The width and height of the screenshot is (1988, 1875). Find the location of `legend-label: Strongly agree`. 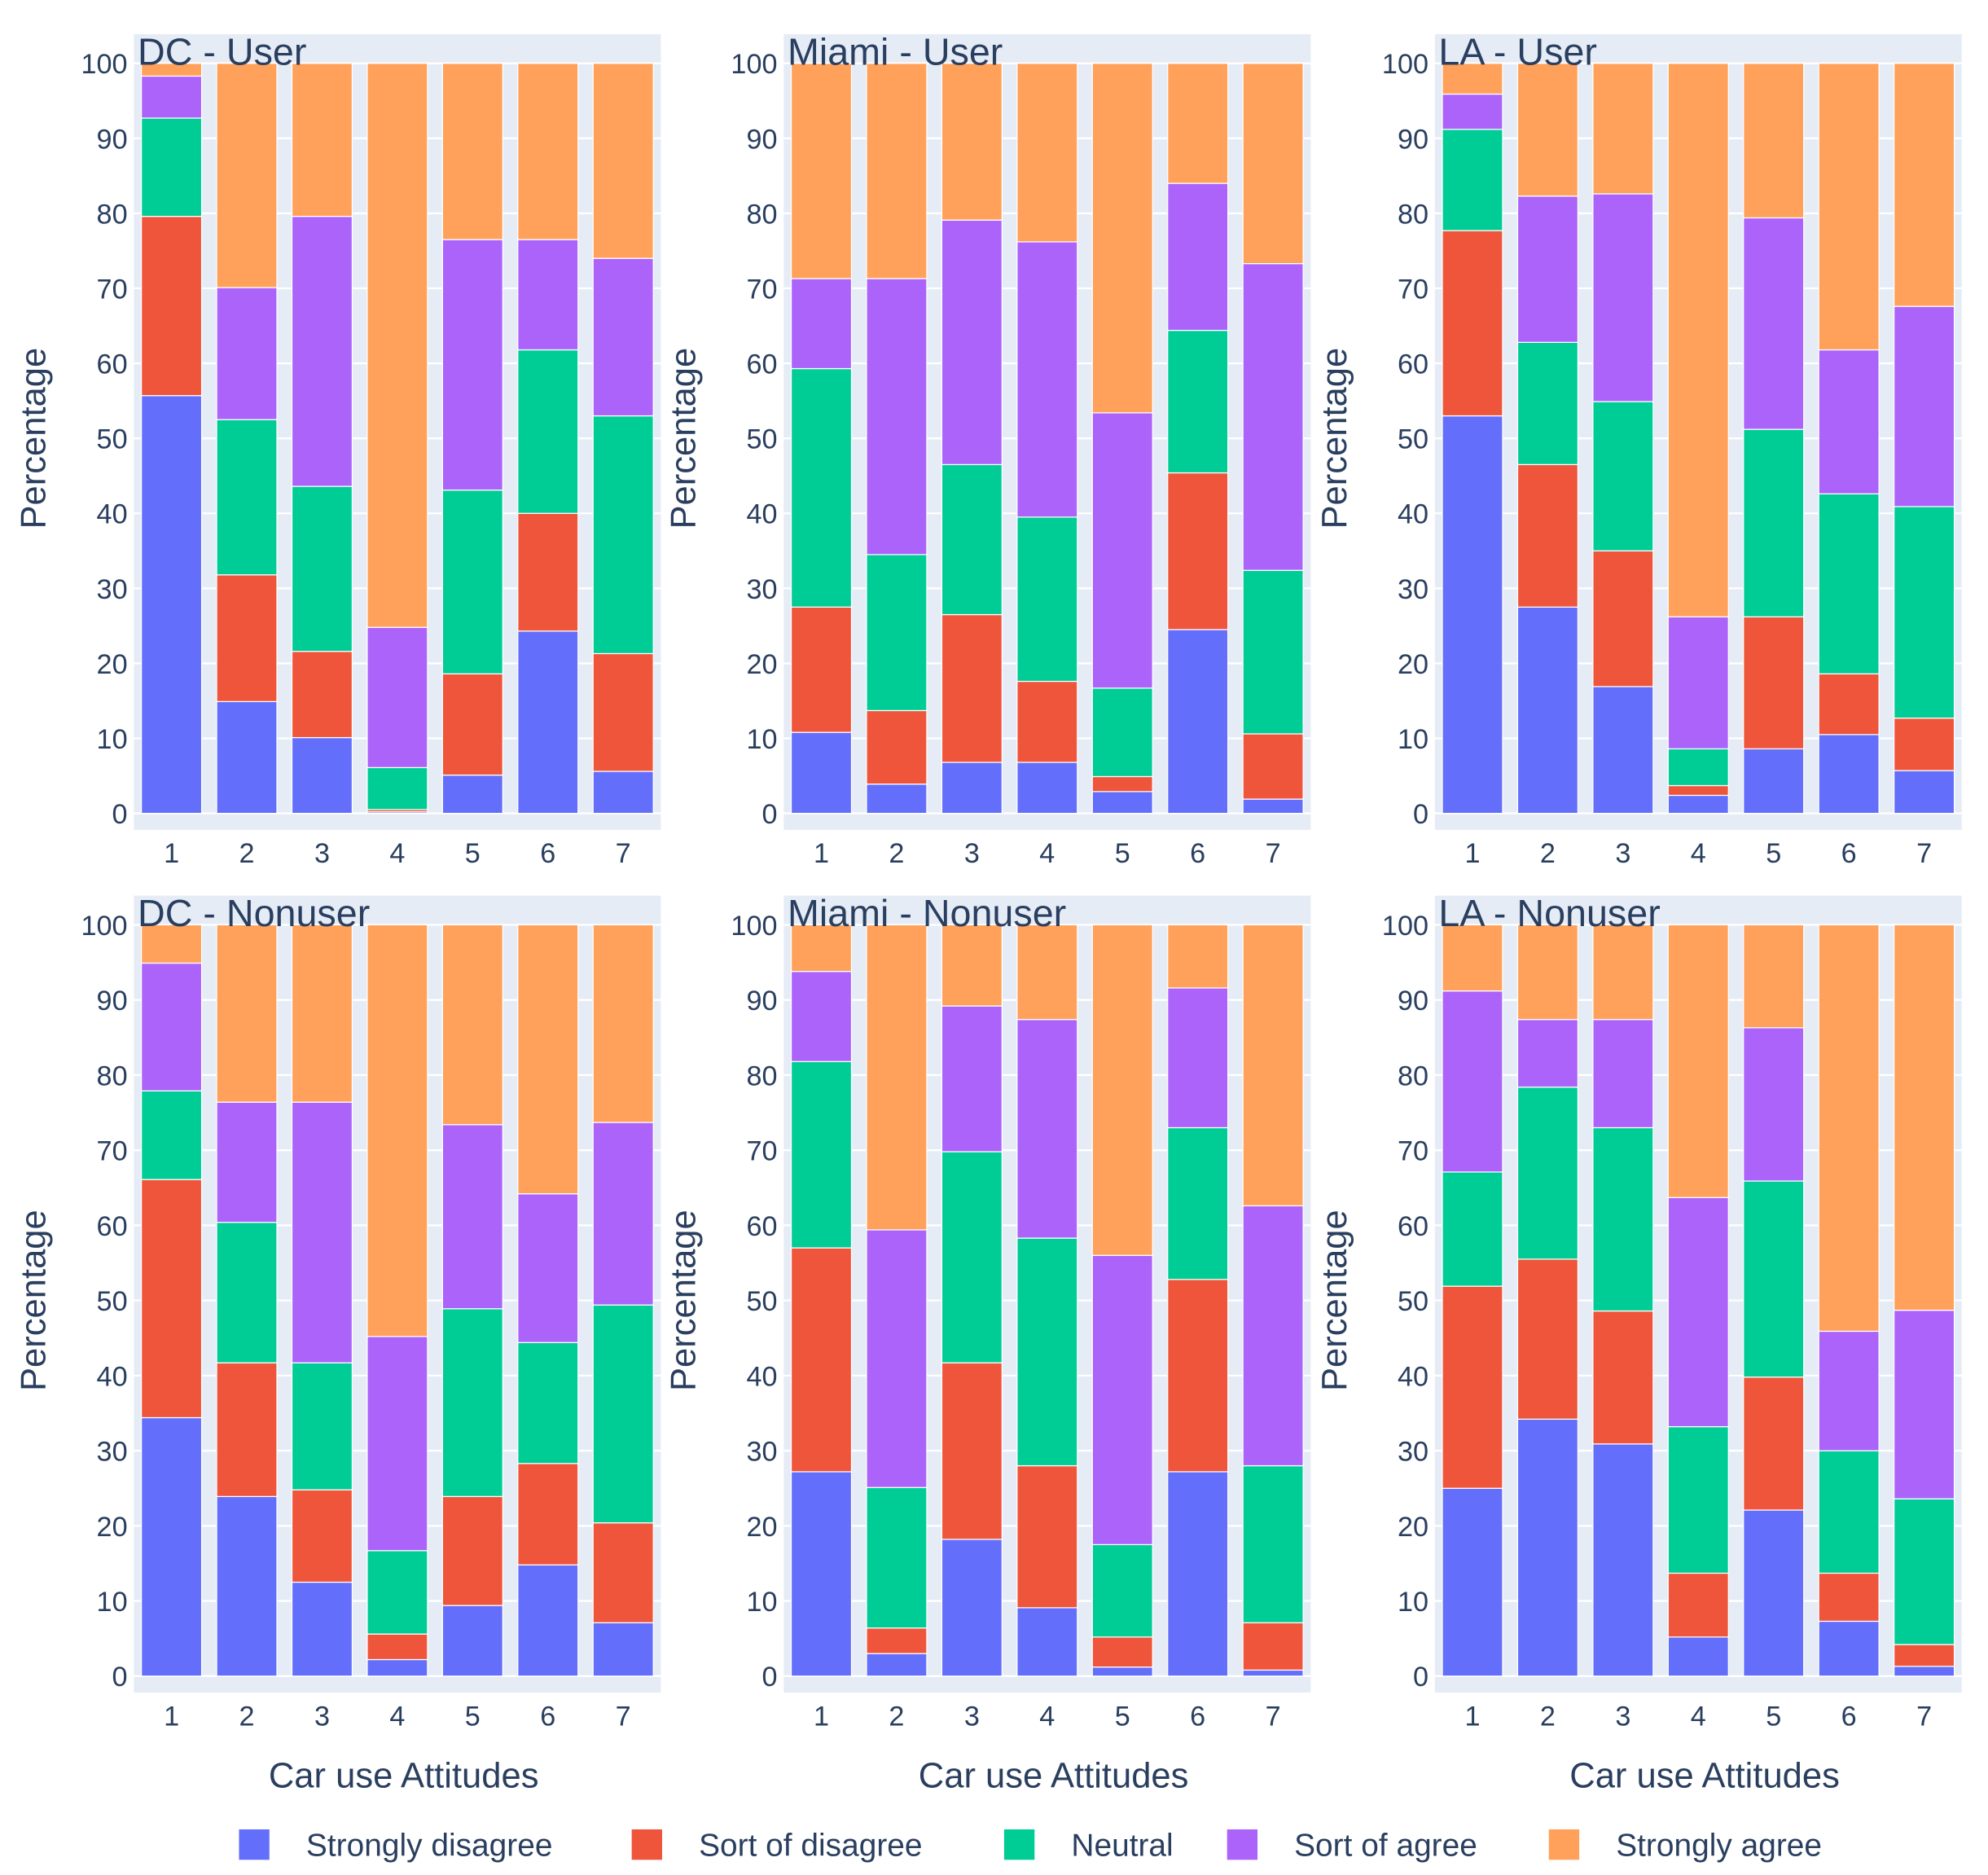

legend-label: Strongly agree is located at coordinates (1719, 1846).